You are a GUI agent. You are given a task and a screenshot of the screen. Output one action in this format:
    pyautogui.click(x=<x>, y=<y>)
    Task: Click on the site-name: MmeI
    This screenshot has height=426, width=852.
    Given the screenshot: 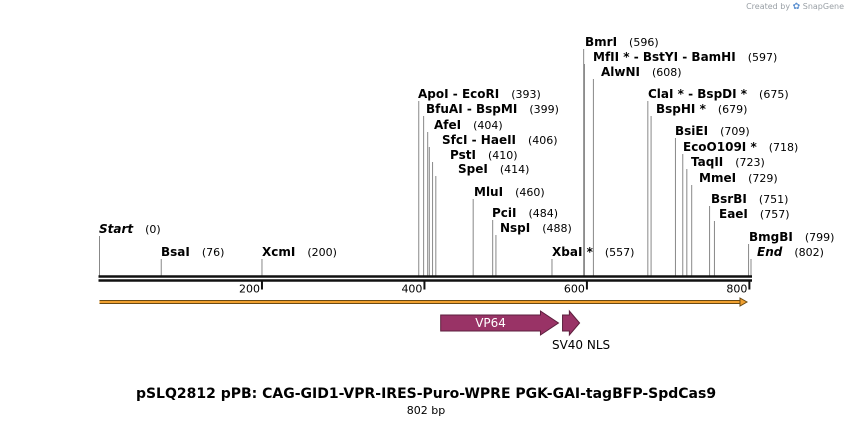 What is the action you would take?
    pyautogui.click(x=717, y=178)
    